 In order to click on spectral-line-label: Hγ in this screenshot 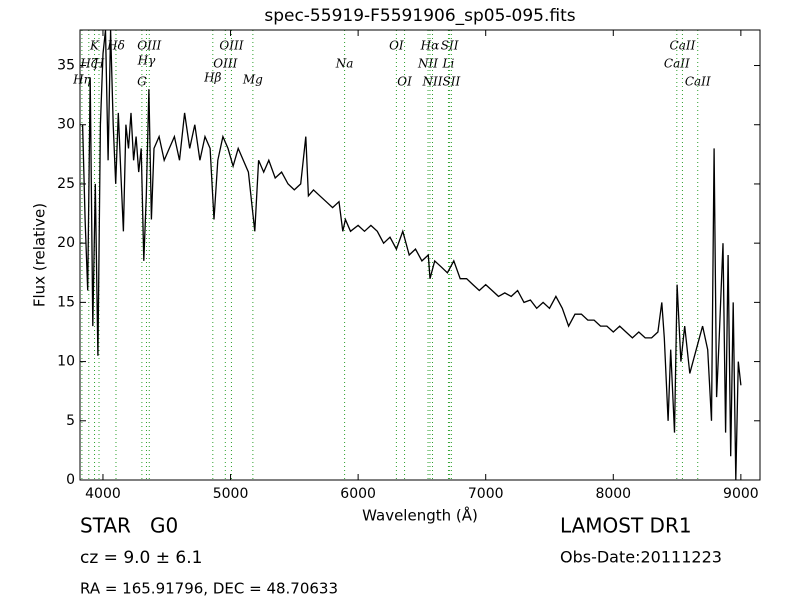, I will do `click(146, 61)`.